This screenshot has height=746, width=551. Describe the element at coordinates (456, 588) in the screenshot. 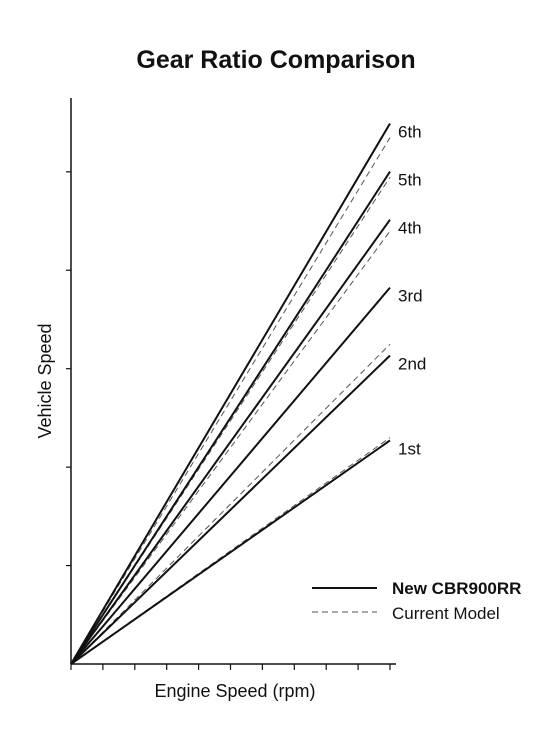

I see `legend-label-new: New CBR900RR` at that location.